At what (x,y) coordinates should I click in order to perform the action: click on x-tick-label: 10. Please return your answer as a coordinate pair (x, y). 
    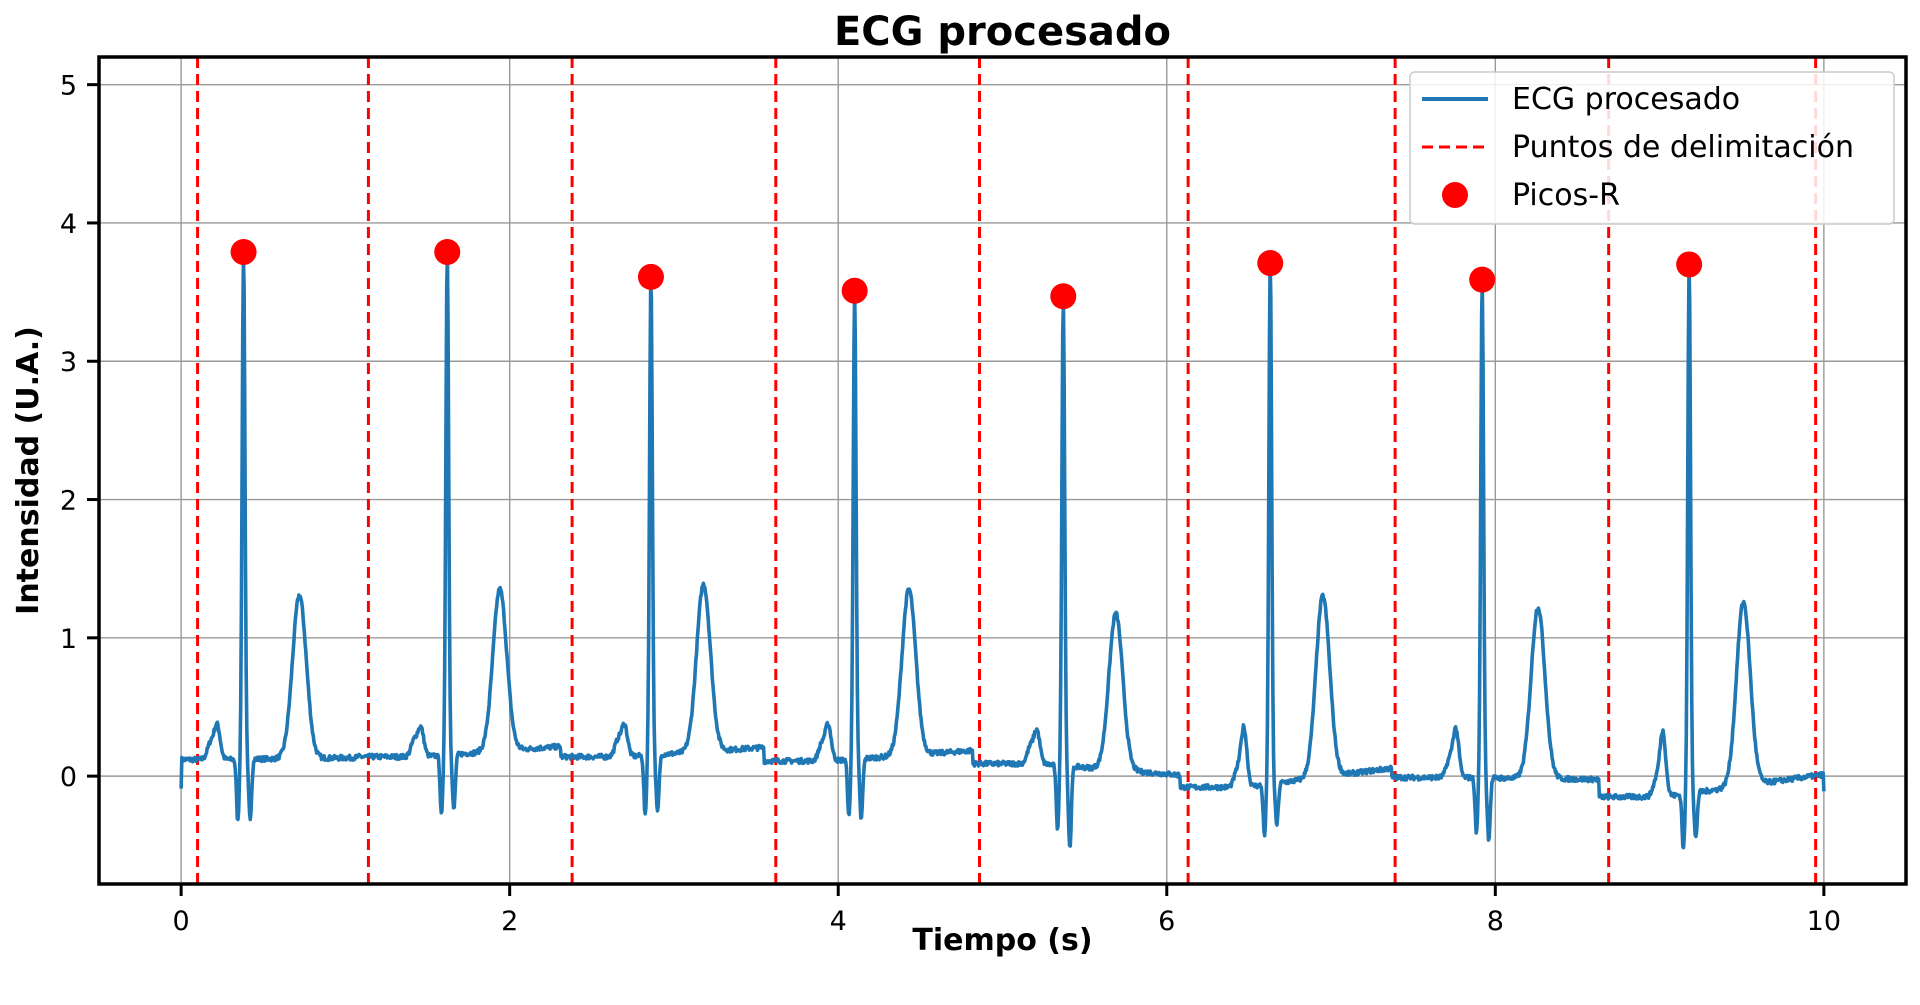
    Looking at the image, I should click on (1824, 921).